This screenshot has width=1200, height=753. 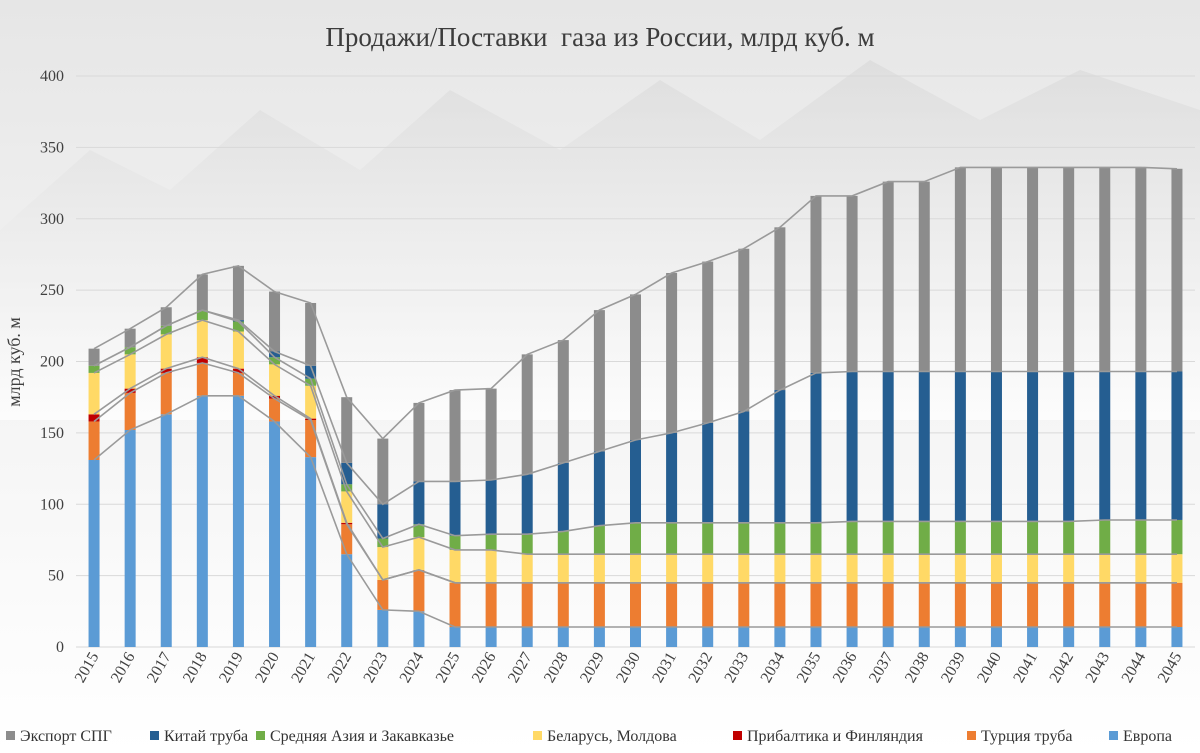 What do you see at coordinates (52, 362) in the screenshot?
I see `y-tick-label: 200` at bounding box center [52, 362].